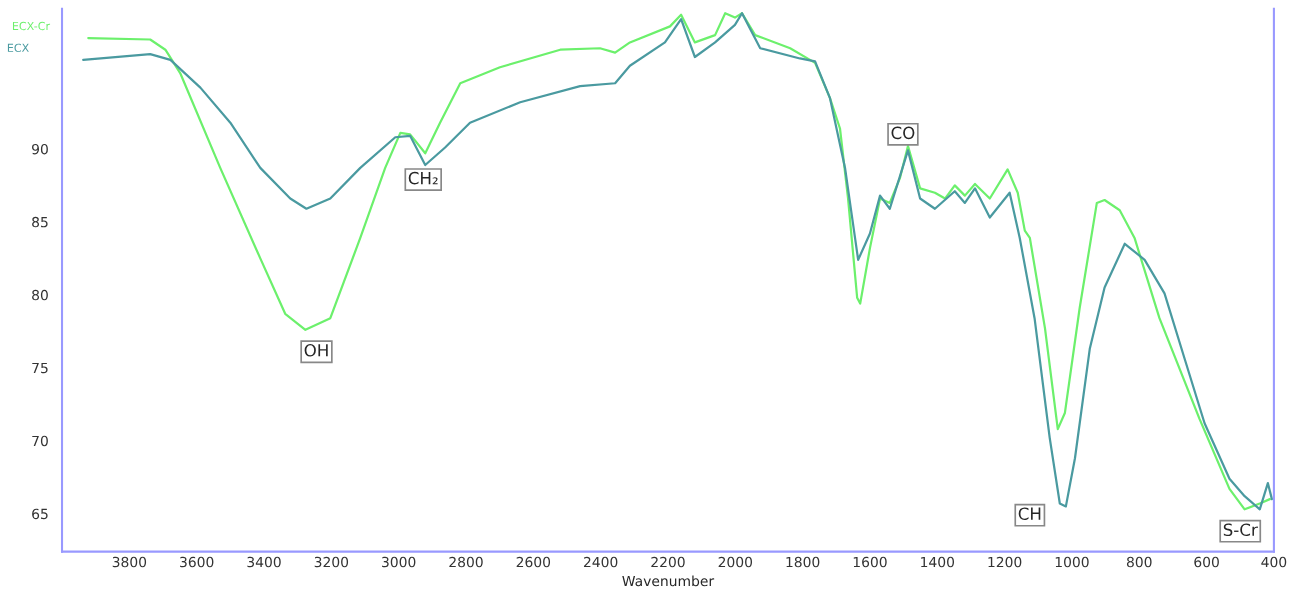 Image resolution: width=1292 pixels, height=590 pixels. What do you see at coordinates (668, 562) in the screenshot?
I see `x-tick-label: 2200` at bounding box center [668, 562].